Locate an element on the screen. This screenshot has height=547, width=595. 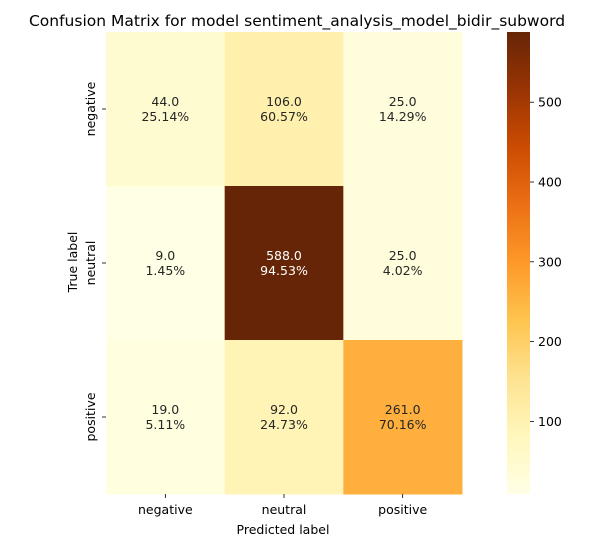
cell-data-label: 106.0 is located at coordinates (284, 101).